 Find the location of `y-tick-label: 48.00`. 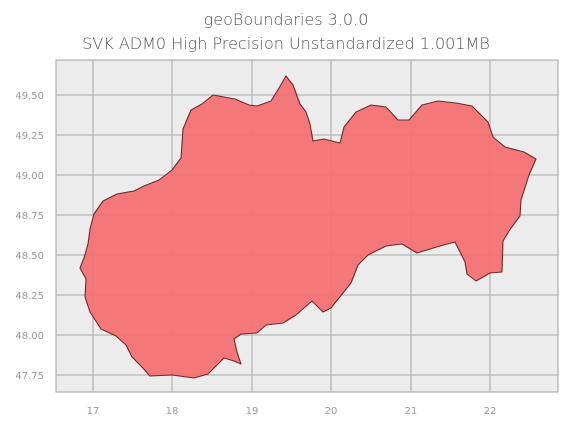

y-tick-label: 48.00 is located at coordinates (29, 336).